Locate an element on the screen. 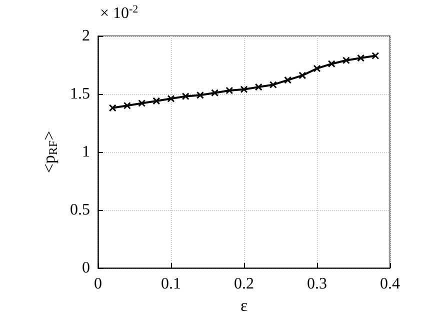  x-tick-label: 0.4 is located at coordinates (390, 284).